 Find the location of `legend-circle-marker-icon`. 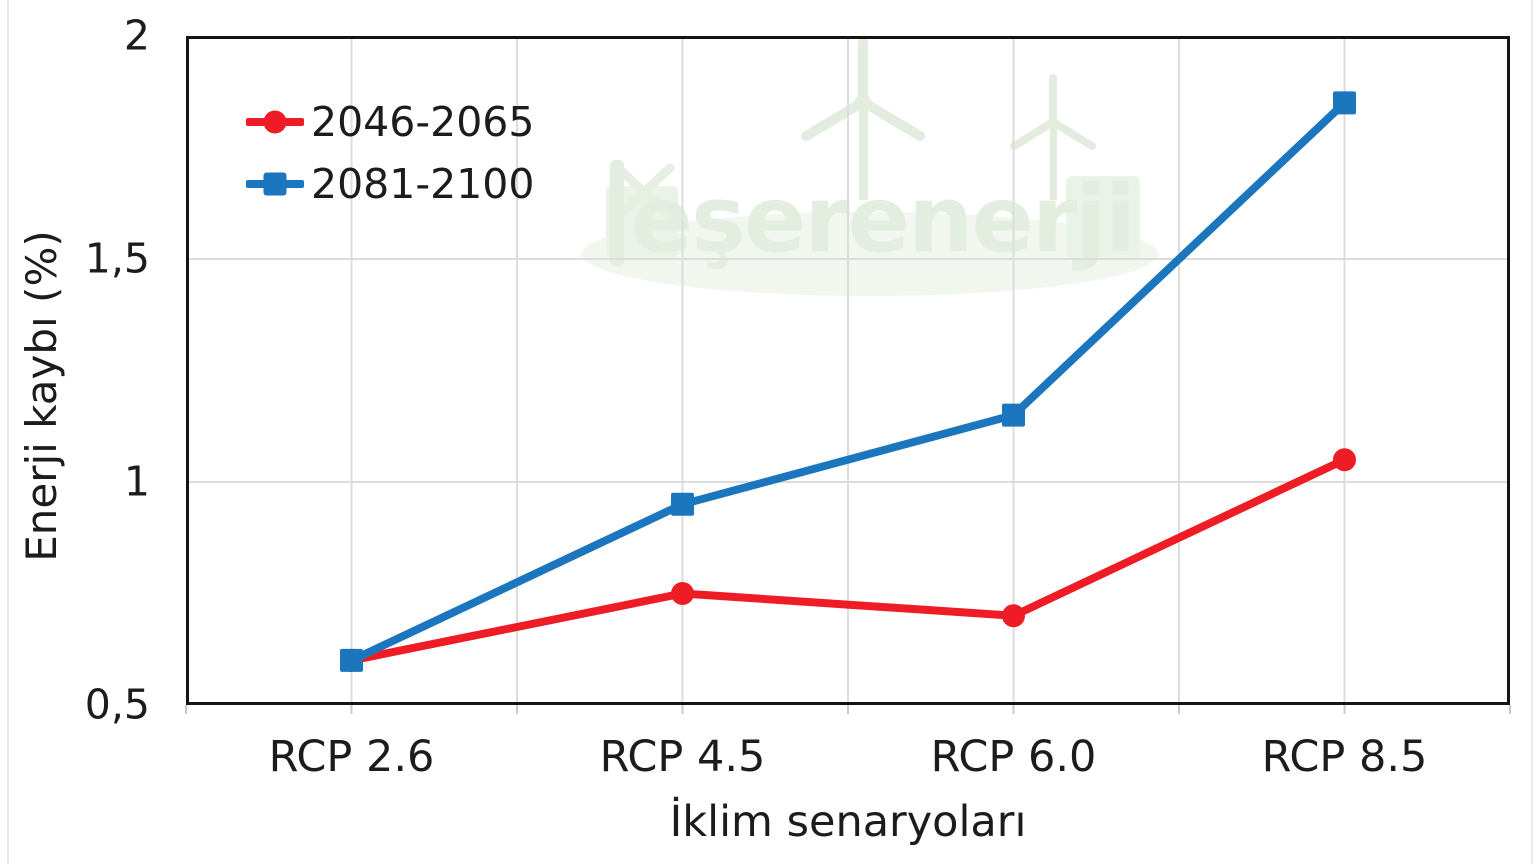

legend-circle-marker-icon is located at coordinates (275, 122).